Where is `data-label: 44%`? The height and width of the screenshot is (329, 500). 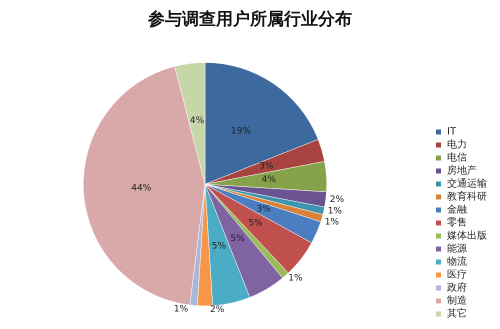 data-label: 44% is located at coordinates (141, 188).